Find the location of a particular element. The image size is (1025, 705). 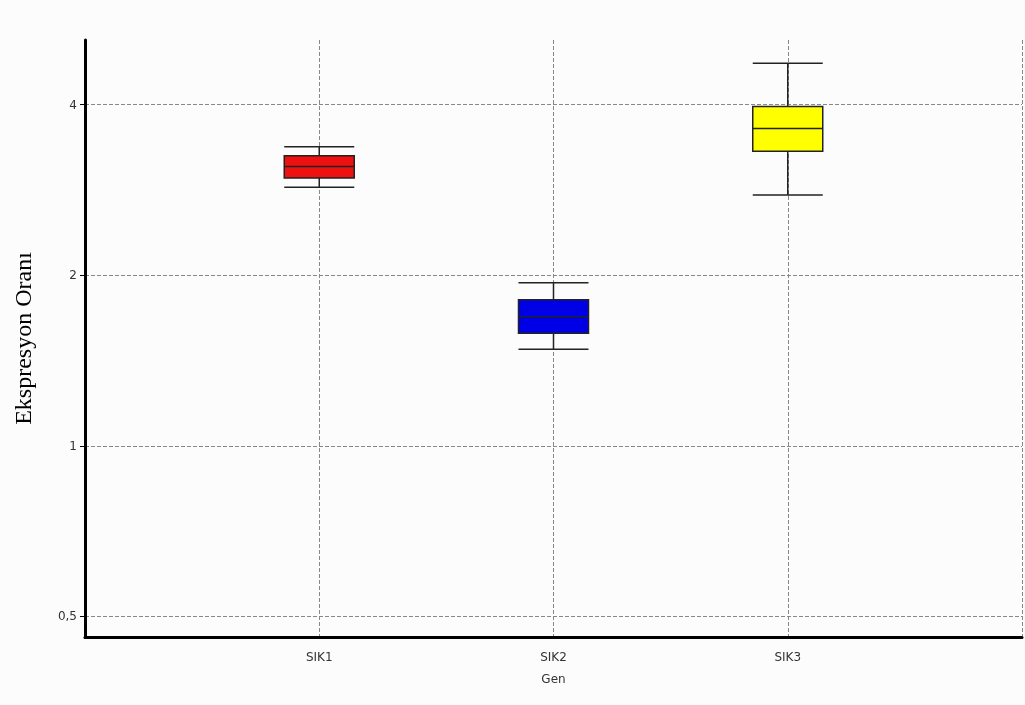

y-tick-label: 4 is located at coordinates (73, 104).